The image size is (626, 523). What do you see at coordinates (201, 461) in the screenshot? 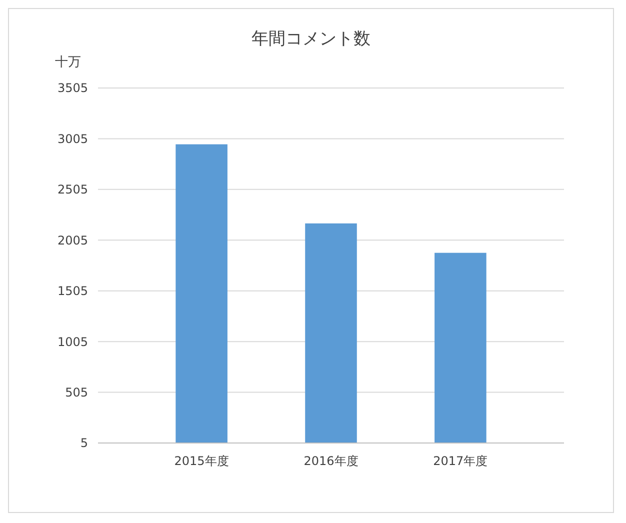
I see `x-tick-label: 2015年度` at bounding box center [201, 461].